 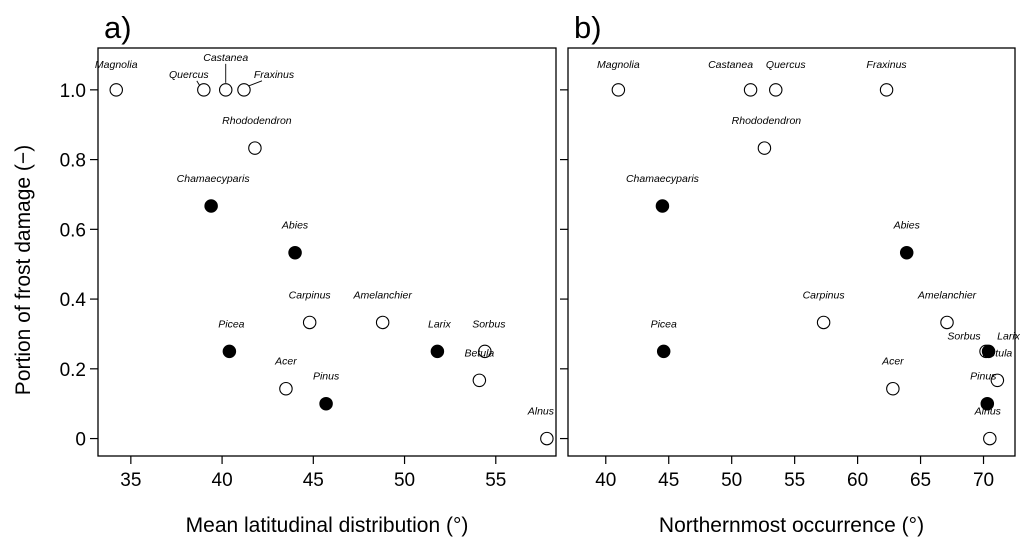 I want to click on y-axis-title: Portion of frost damage (−), so click(x=23, y=270).